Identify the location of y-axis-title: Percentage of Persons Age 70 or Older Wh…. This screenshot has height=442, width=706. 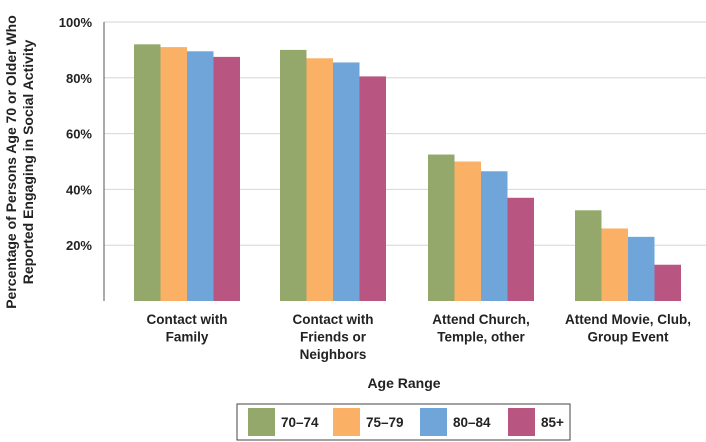
(19, 162).